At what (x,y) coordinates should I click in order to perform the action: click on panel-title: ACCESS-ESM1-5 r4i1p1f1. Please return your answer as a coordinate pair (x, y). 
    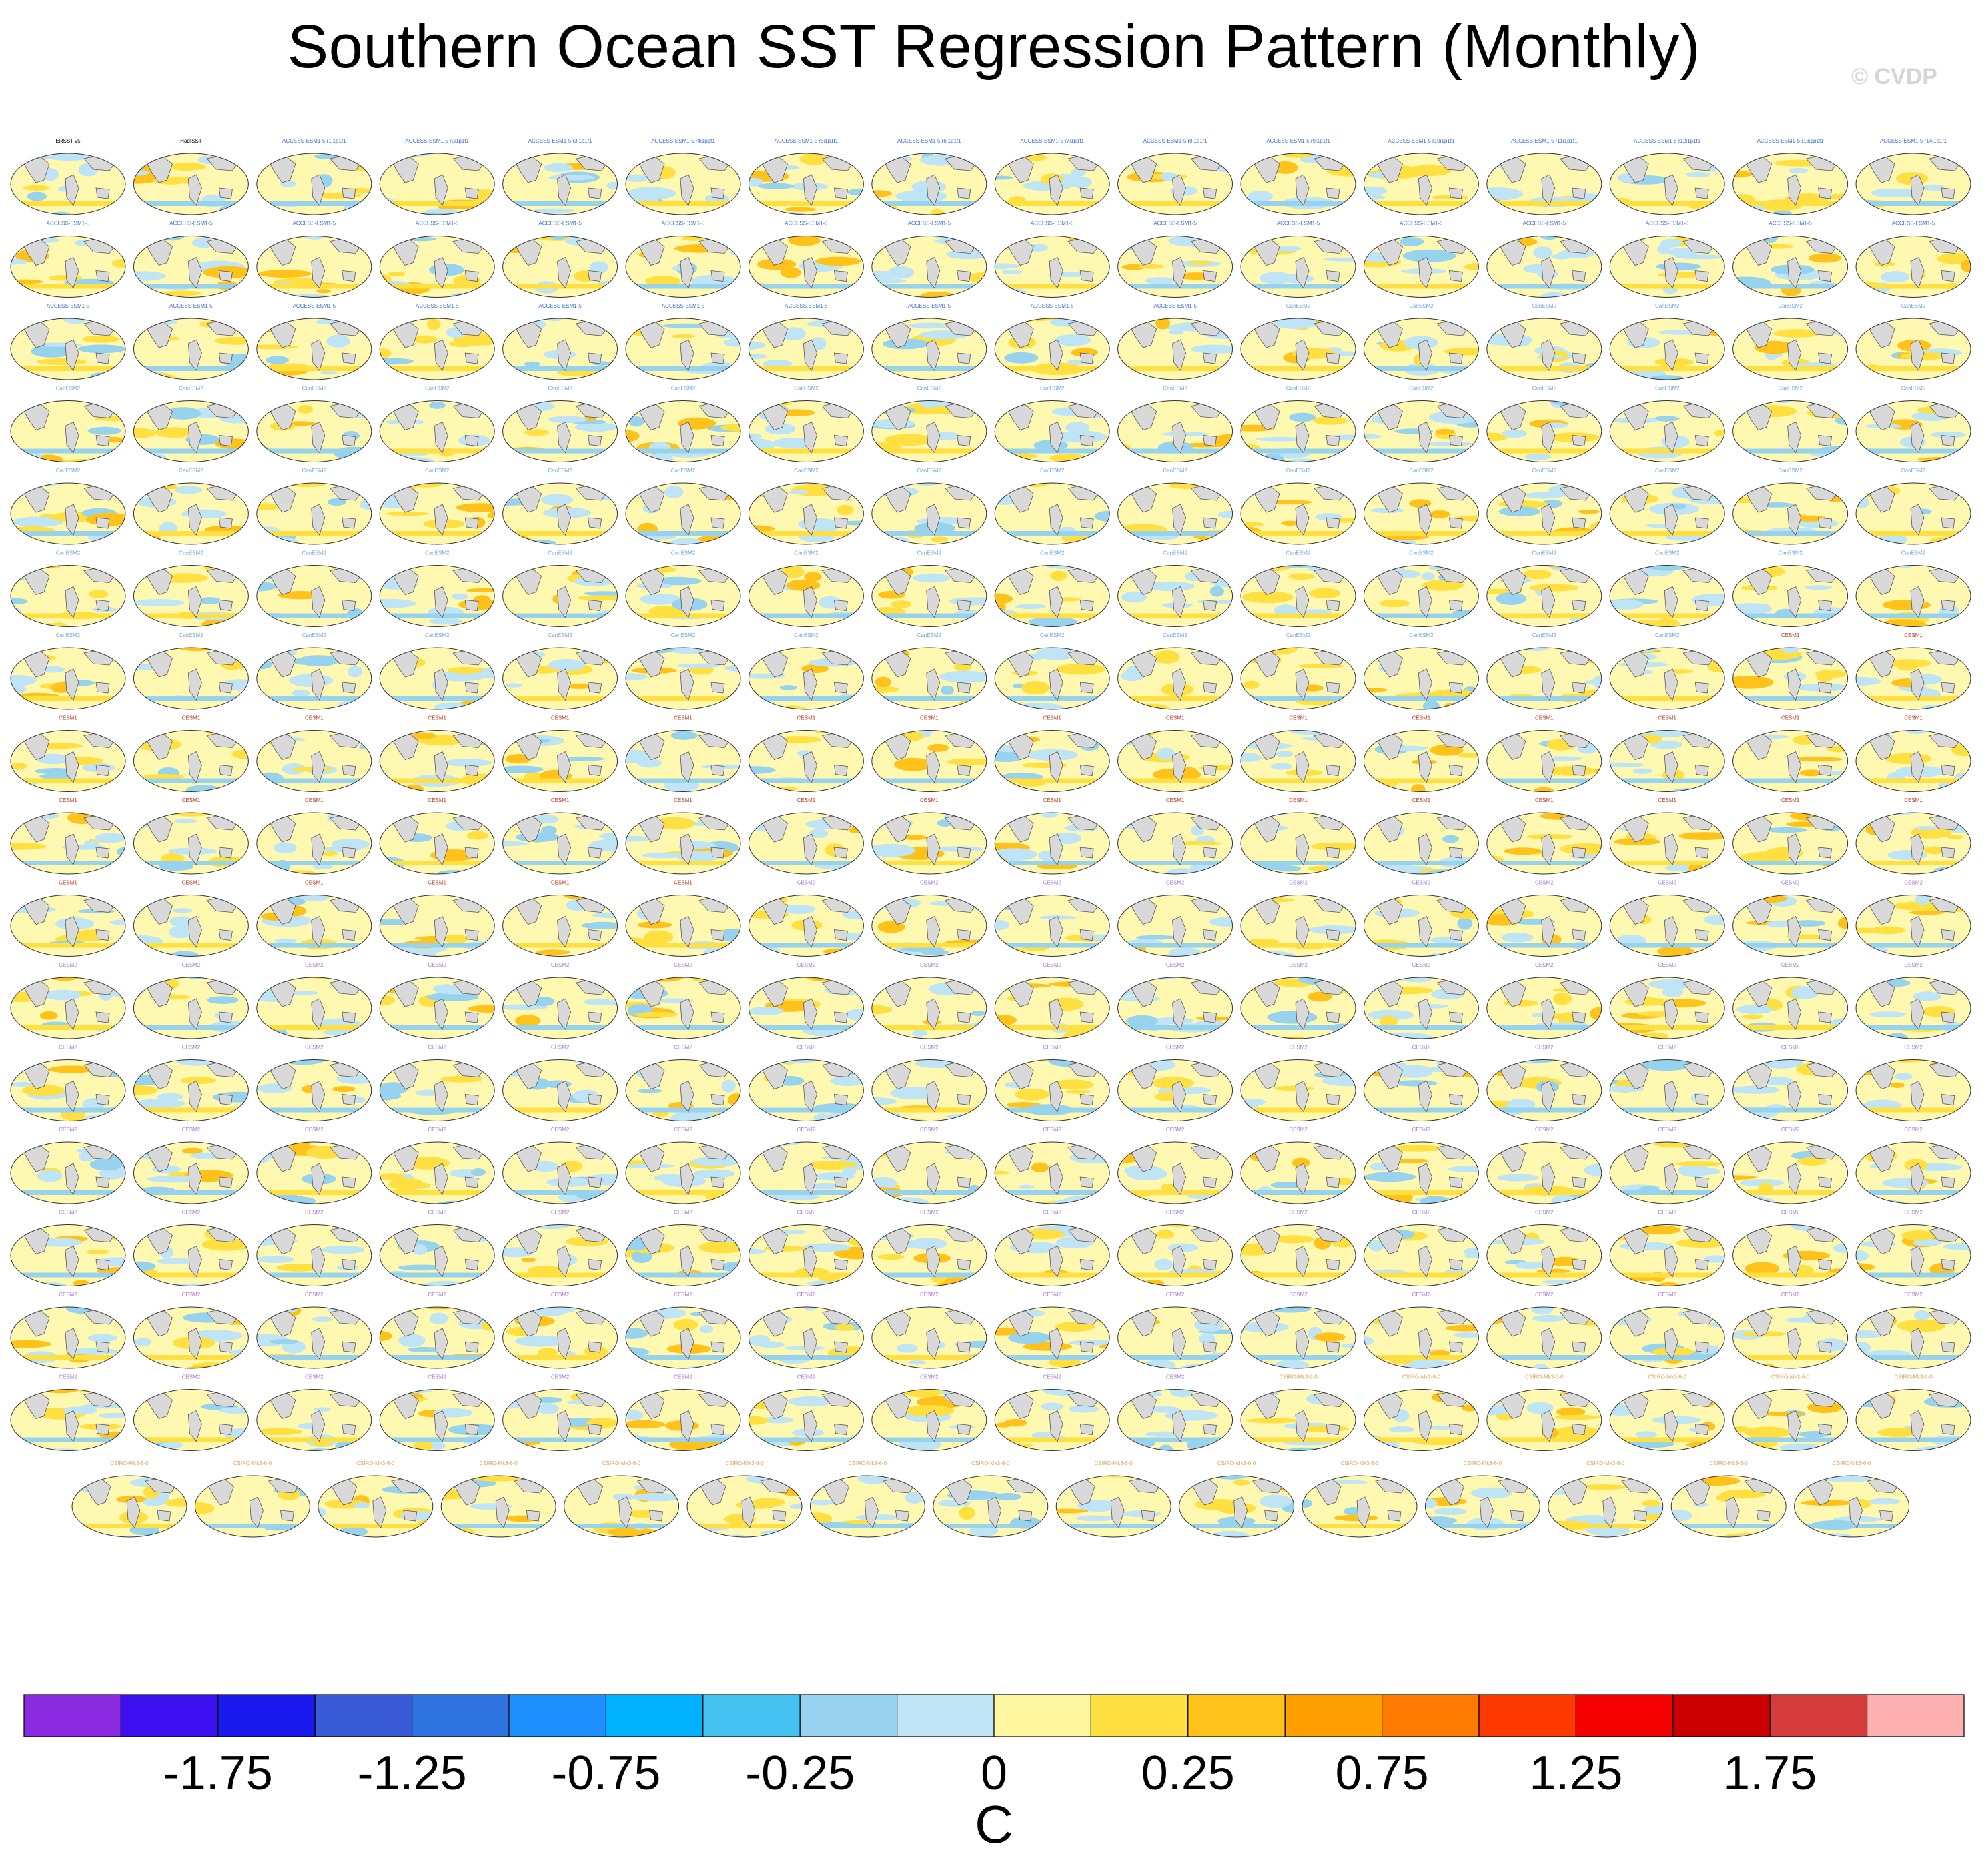
    Looking at the image, I should click on (683, 141).